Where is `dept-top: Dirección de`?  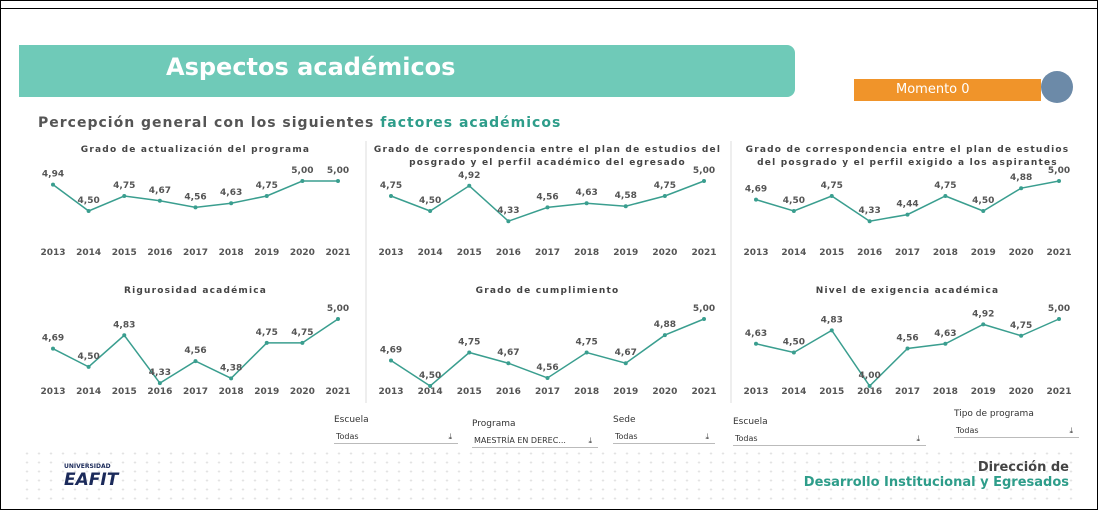
dept-top: Dirección de is located at coordinates (1023, 467).